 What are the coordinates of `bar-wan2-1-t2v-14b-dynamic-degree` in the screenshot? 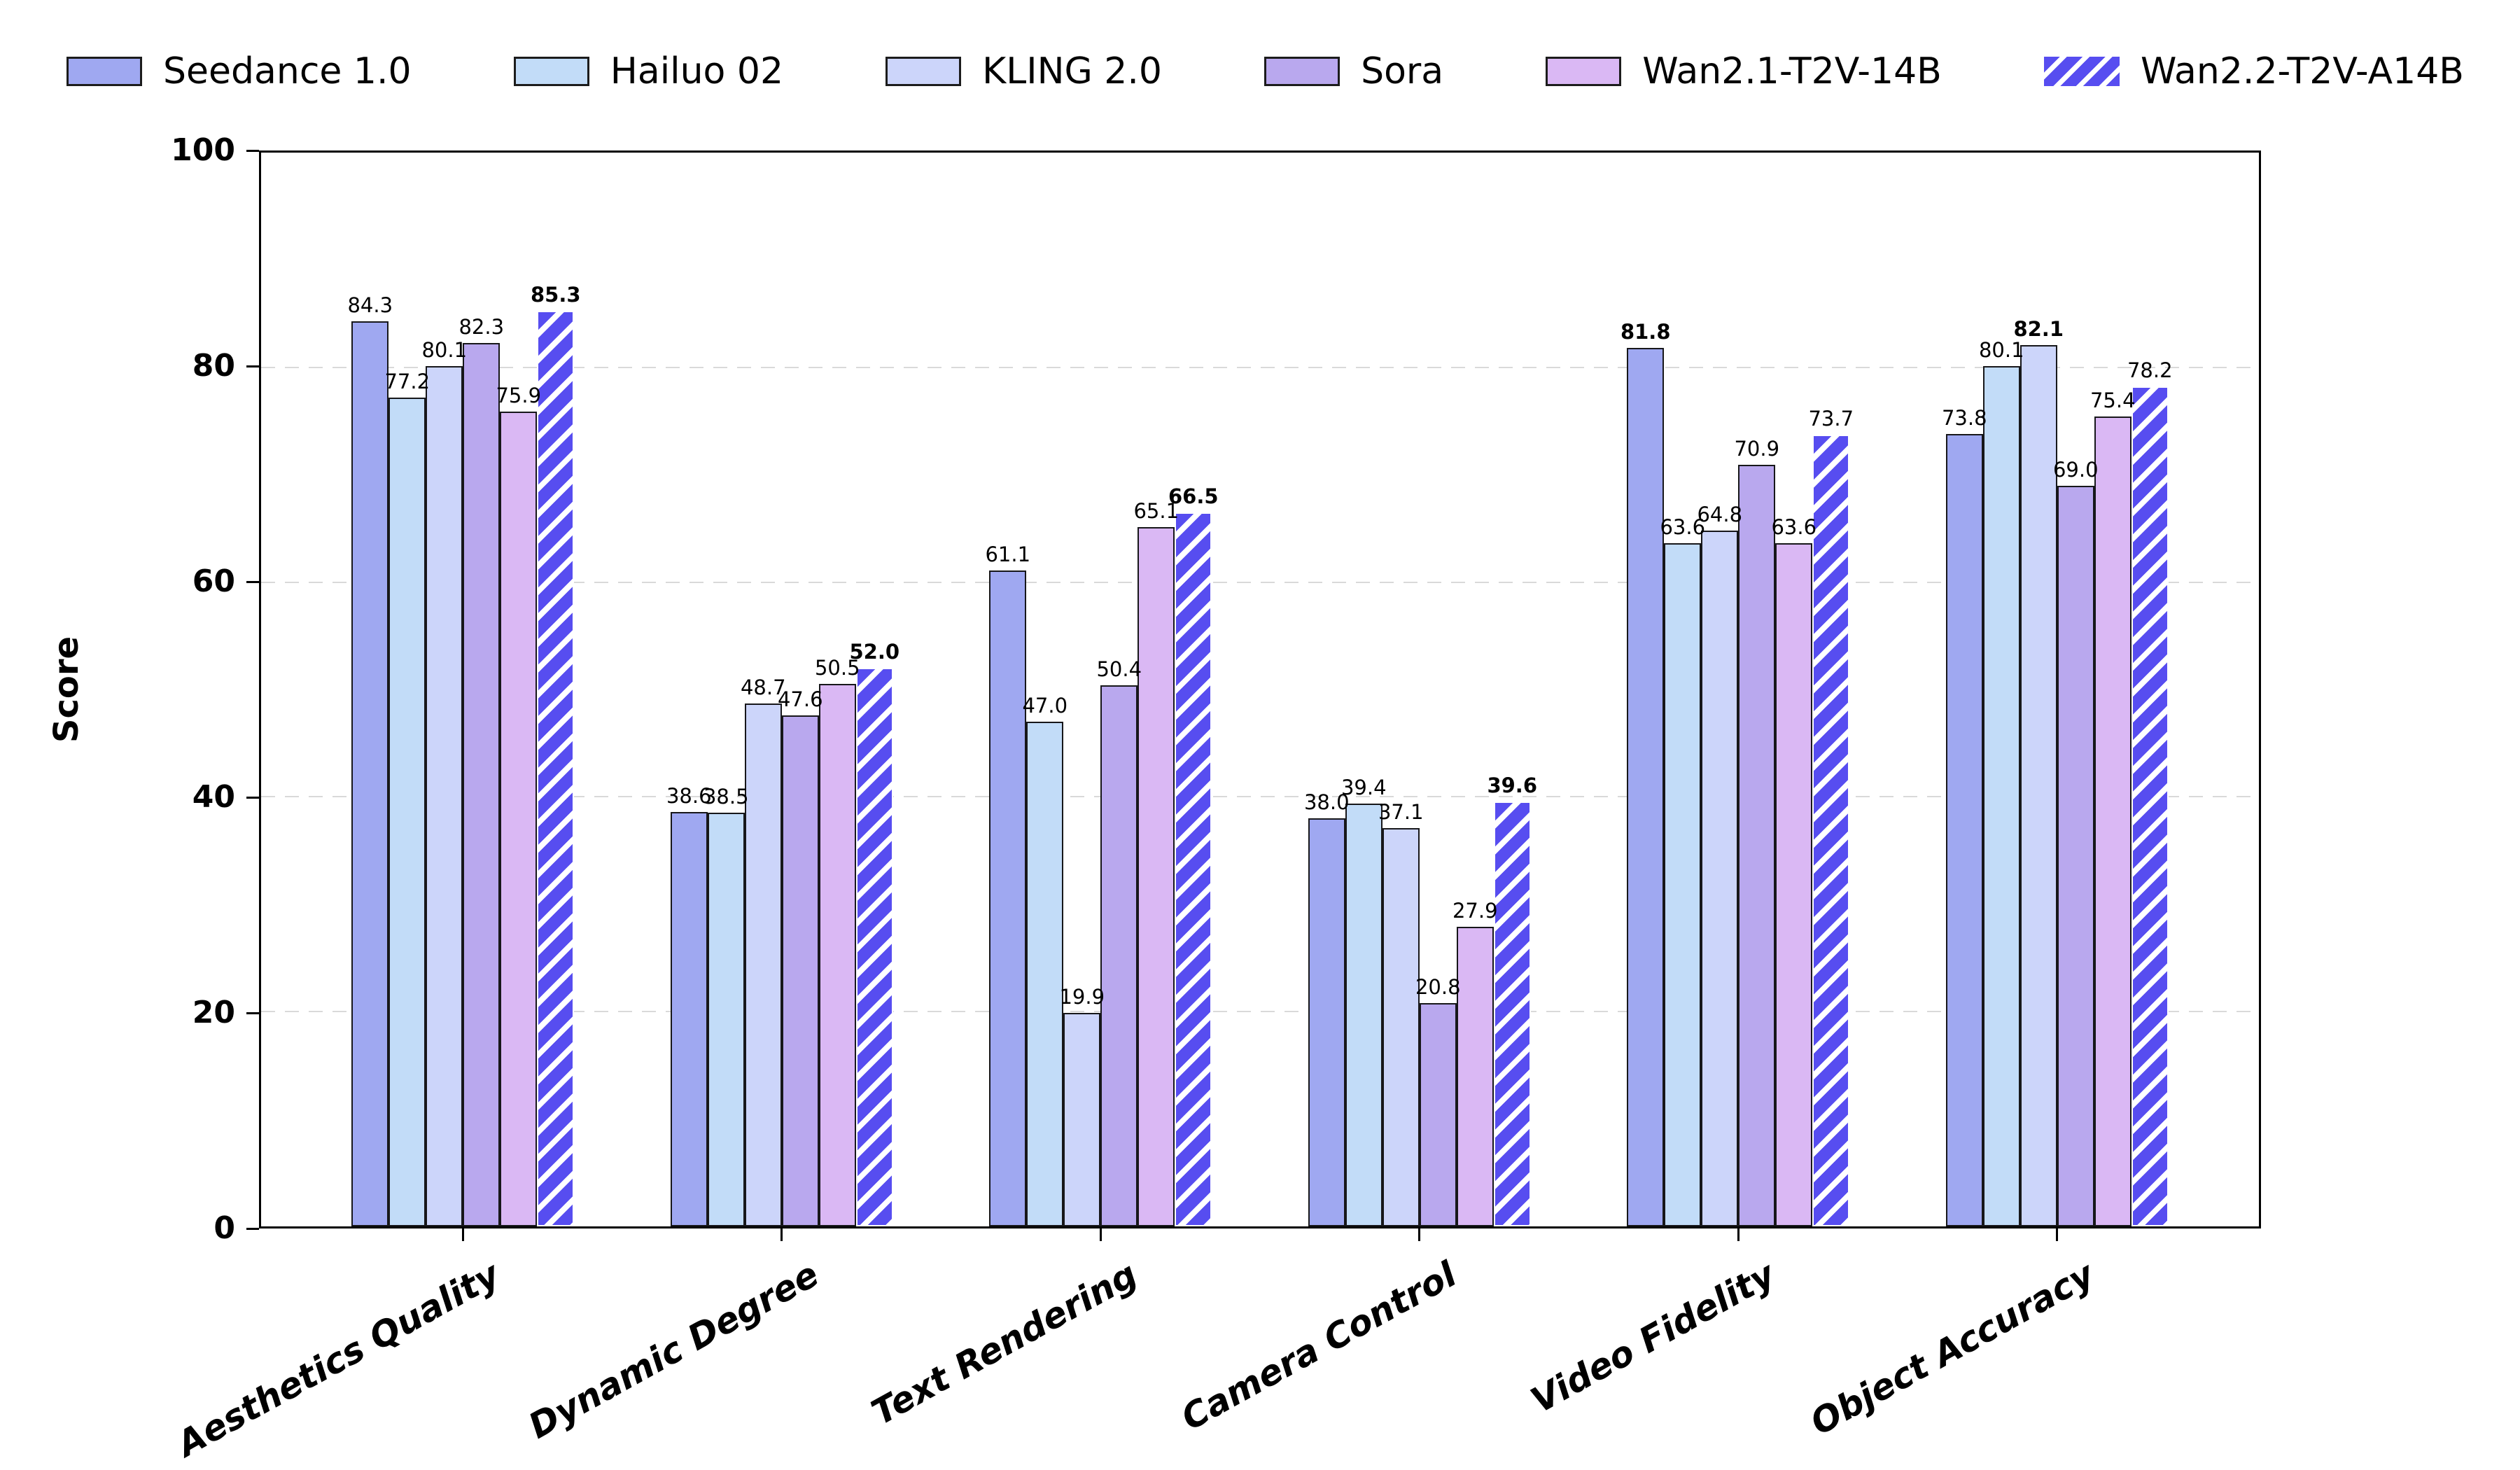 It's located at (837, 955).